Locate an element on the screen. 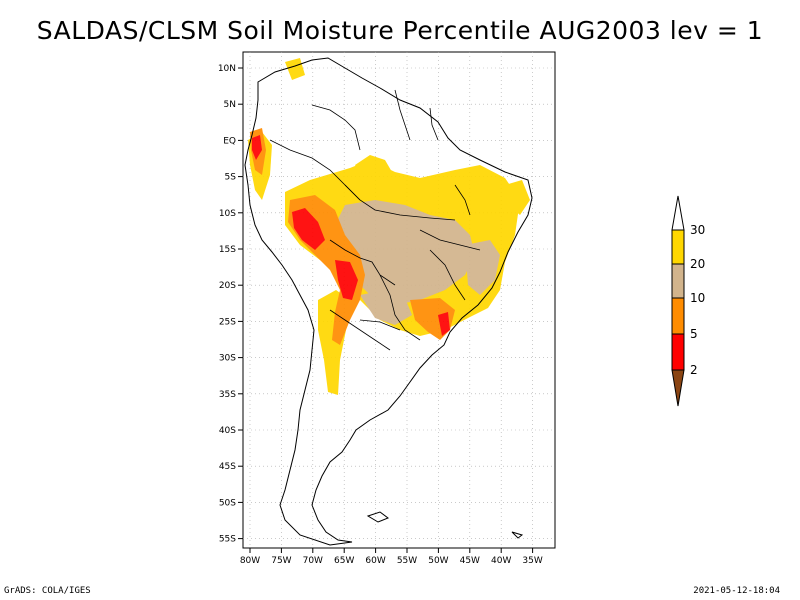 The height and width of the screenshot is (600, 800). colorbar-label-30: 30 is located at coordinates (697, 230).